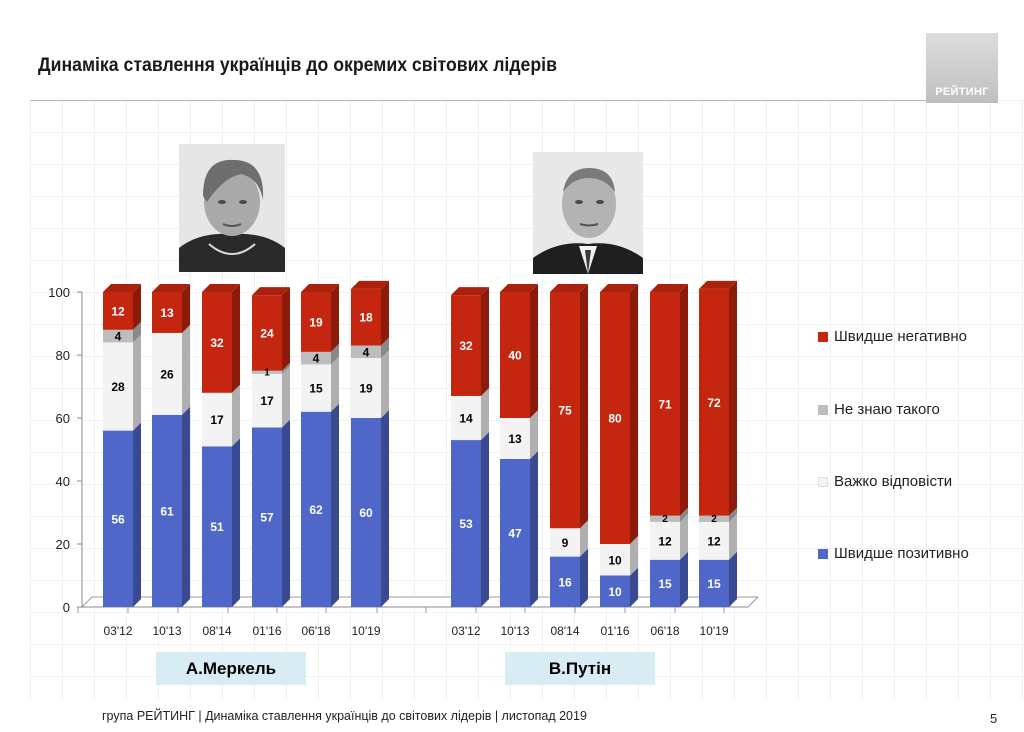 The image size is (1024, 732). I want to click on data-label-hard: 13, so click(515, 439).